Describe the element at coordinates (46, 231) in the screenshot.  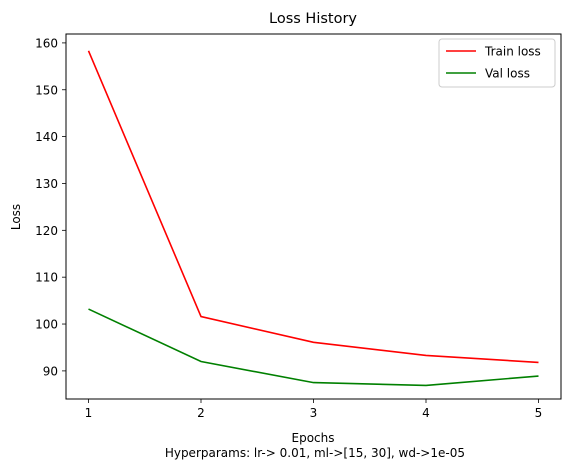
I see `y-tick-label: 120` at that location.